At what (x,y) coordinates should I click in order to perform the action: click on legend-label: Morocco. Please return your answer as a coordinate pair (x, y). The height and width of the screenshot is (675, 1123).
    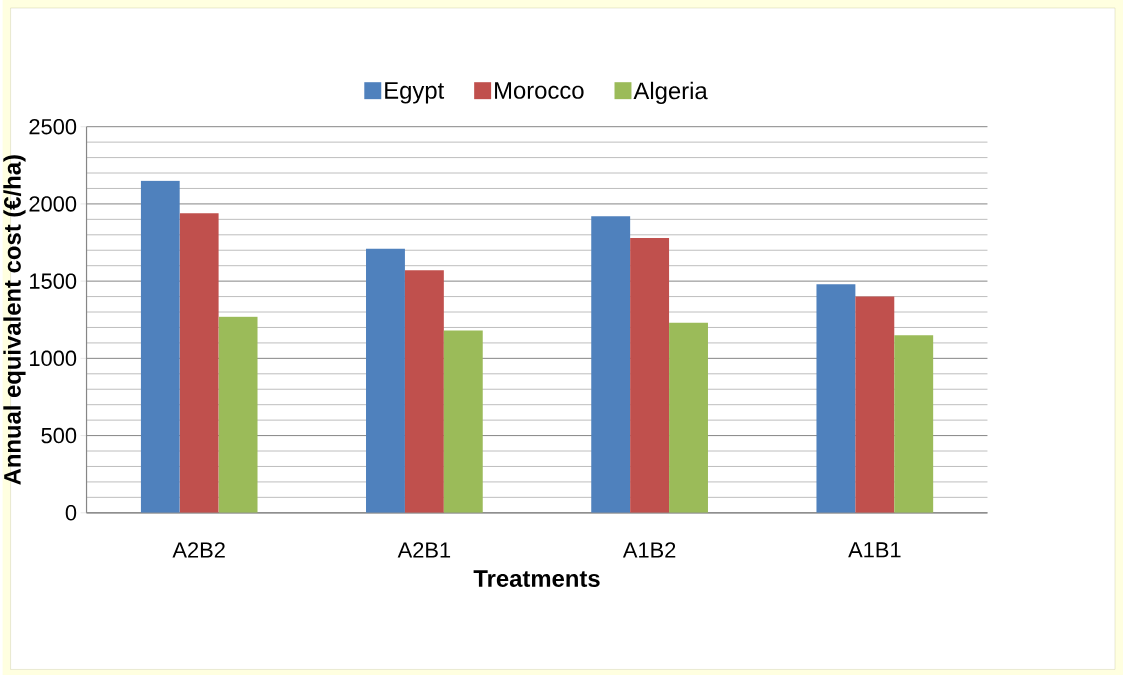
    Looking at the image, I should click on (539, 90).